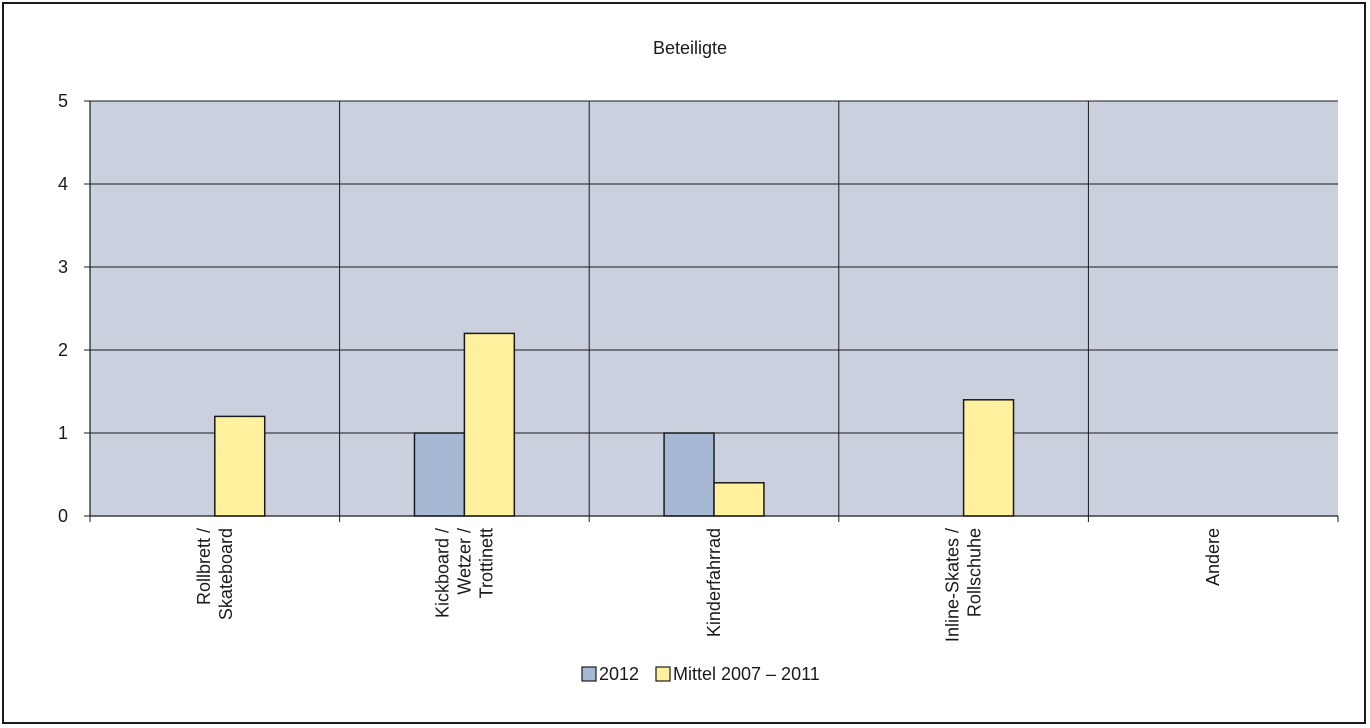 The height and width of the screenshot is (728, 1370). What do you see at coordinates (690, 48) in the screenshot?
I see `chart-title: Beteiligte` at bounding box center [690, 48].